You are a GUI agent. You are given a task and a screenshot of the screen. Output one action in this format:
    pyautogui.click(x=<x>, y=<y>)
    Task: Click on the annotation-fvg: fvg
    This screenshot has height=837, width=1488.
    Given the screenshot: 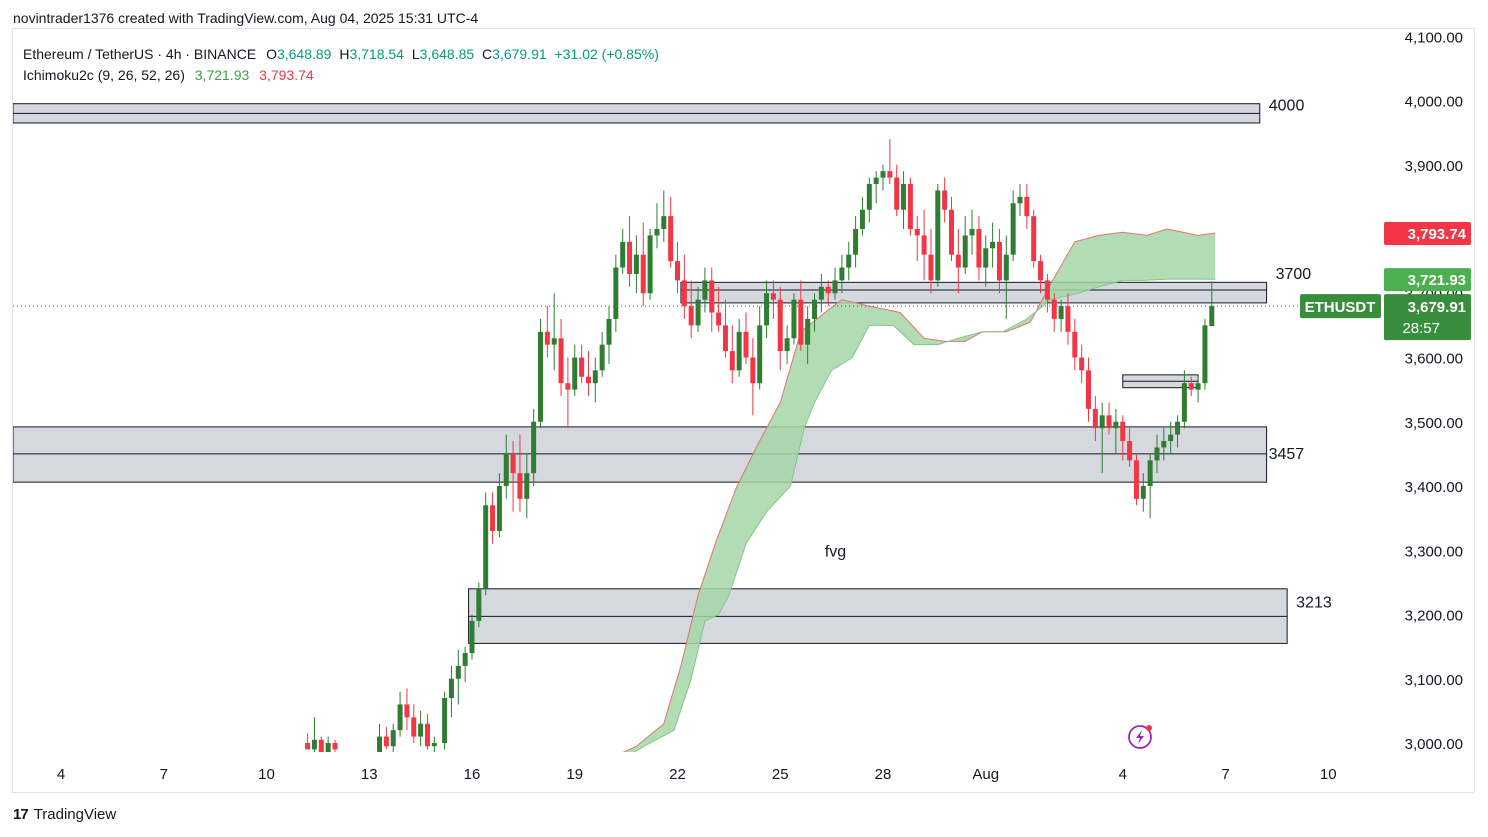 What is the action you would take?
    pyautogui.click(x=835, y=552)
    